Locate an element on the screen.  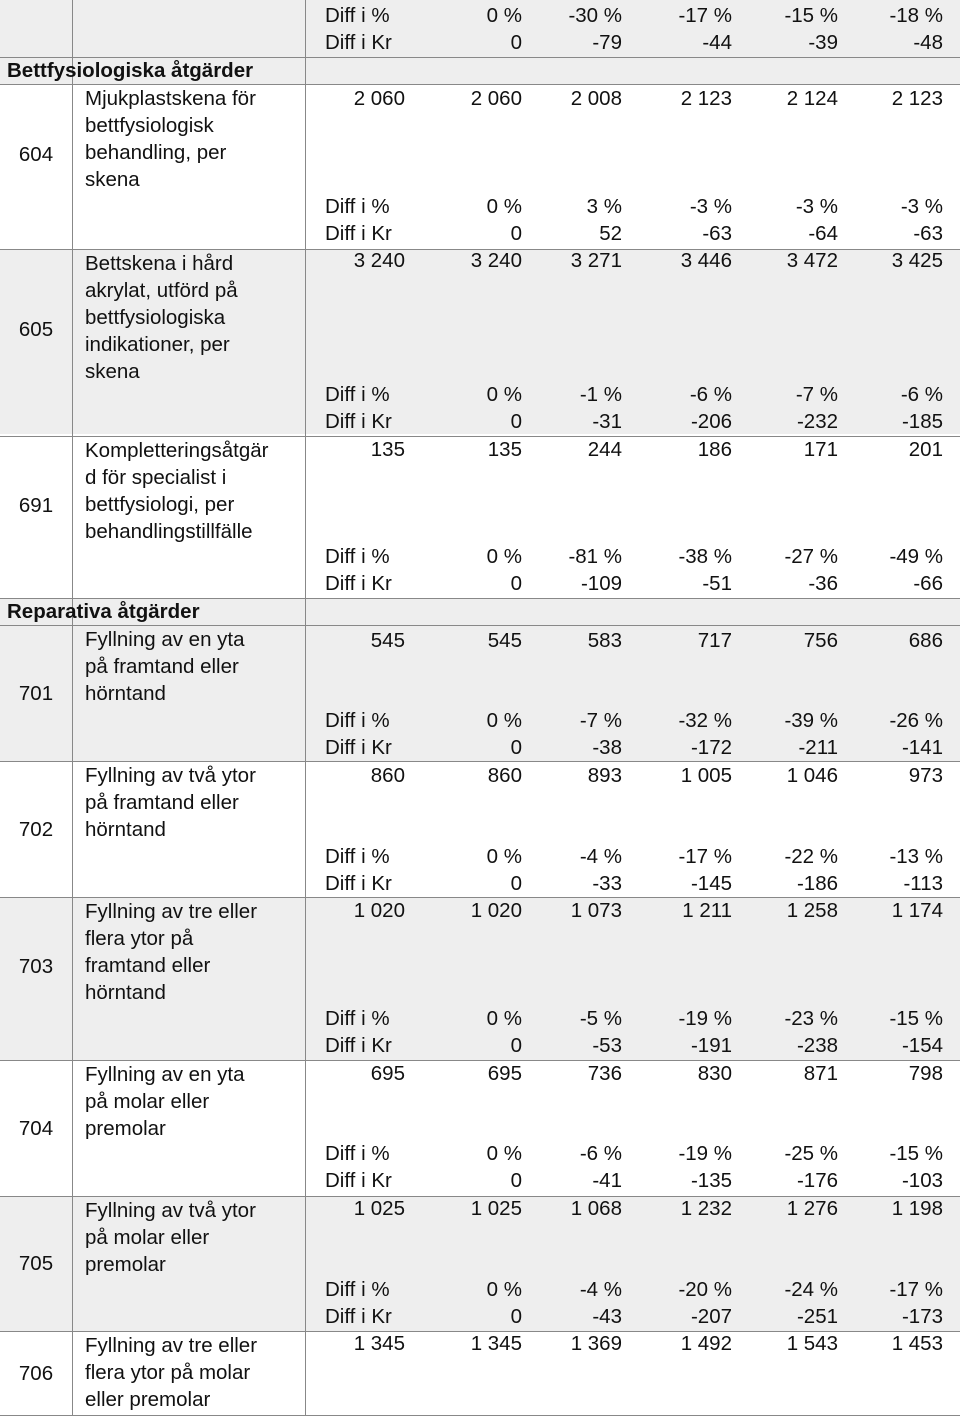
header-band is located at coordinates (480, 28).